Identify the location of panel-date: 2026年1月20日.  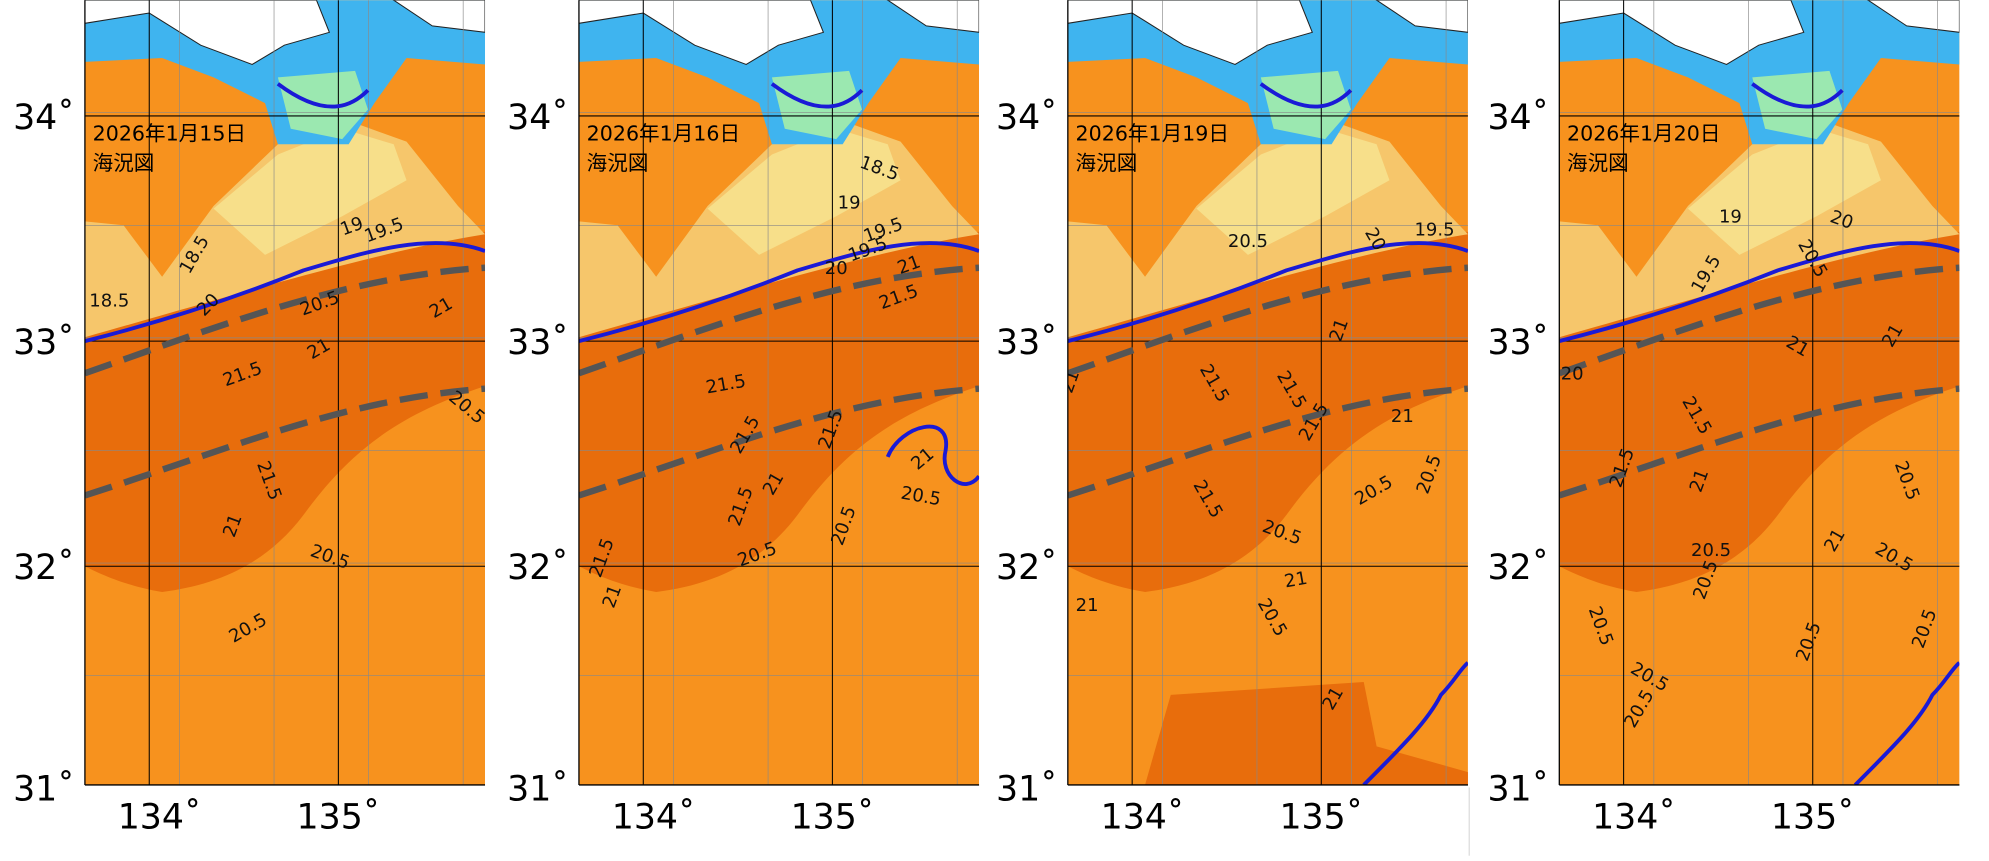
(1643, 133).